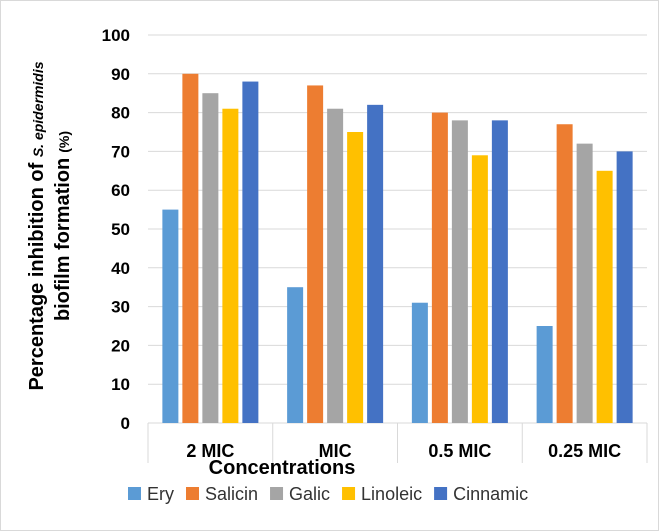 The height and width of the screenshot is (531, 659). I want to click on y-tick-label: 90, so click(120, 74).